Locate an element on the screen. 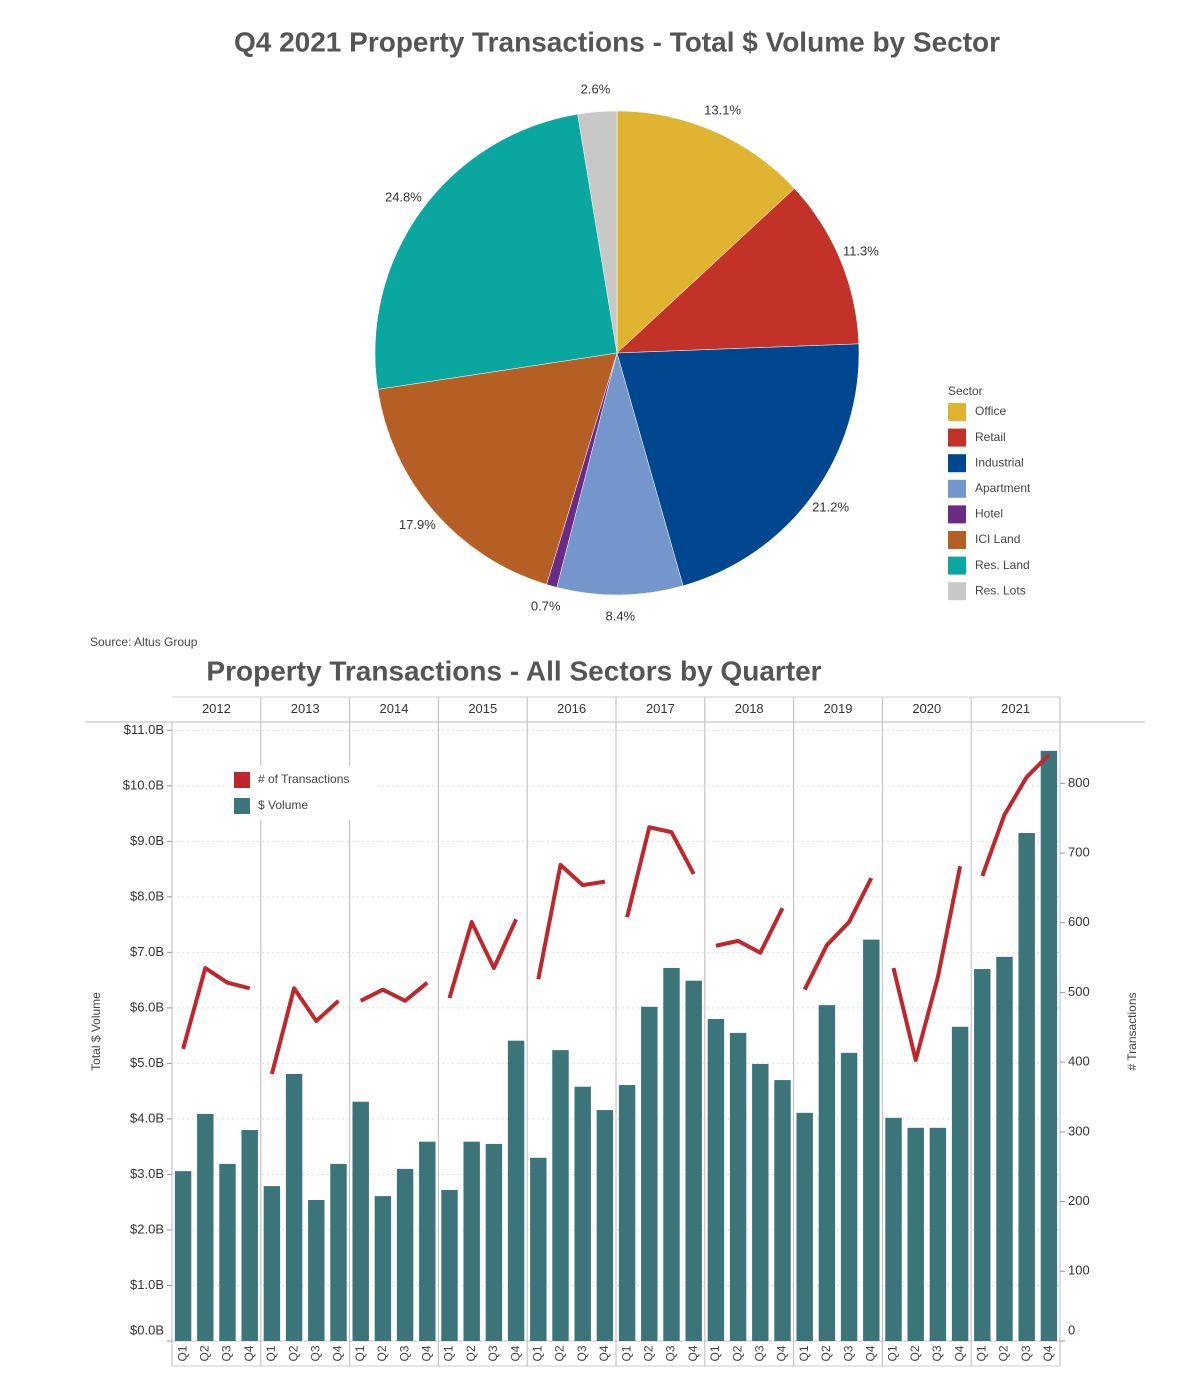  year-label: 2019 is located at coordinates (838, 708).